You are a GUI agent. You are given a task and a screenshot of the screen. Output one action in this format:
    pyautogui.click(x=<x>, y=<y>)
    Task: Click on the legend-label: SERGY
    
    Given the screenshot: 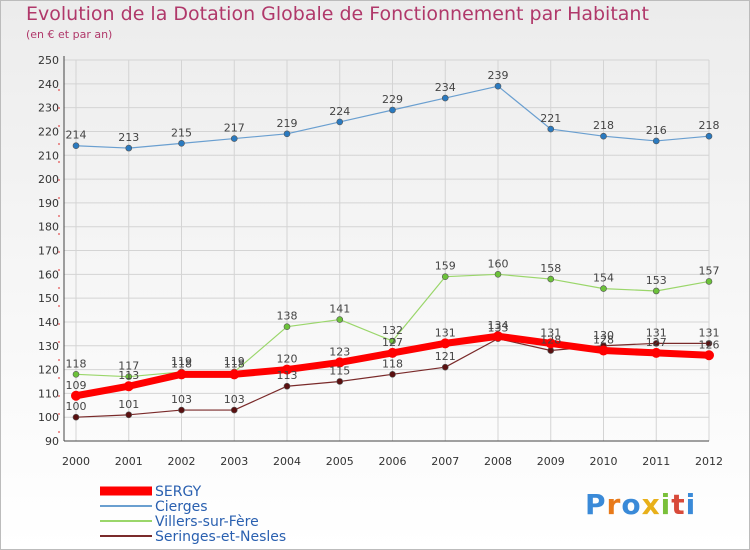 What is the action you would take?
    pyautogui.click(x=178, y=492)
    